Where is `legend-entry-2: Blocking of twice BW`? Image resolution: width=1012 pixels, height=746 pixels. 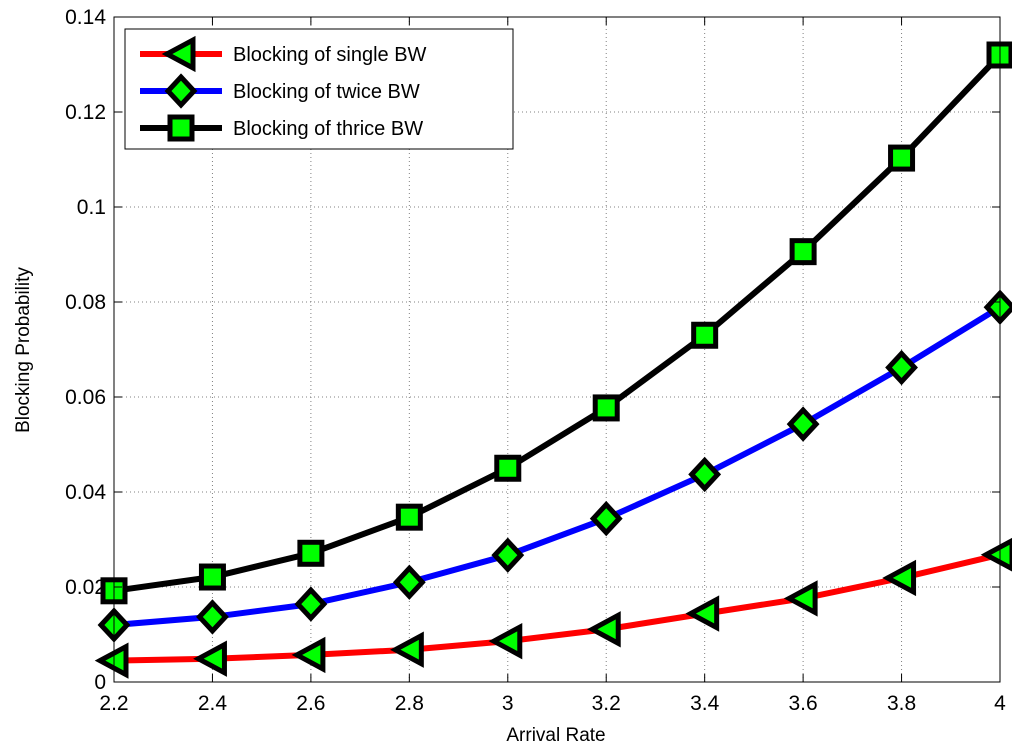 legend-entry-2: Blocking of twice BW is located at coordinates (280, 91).